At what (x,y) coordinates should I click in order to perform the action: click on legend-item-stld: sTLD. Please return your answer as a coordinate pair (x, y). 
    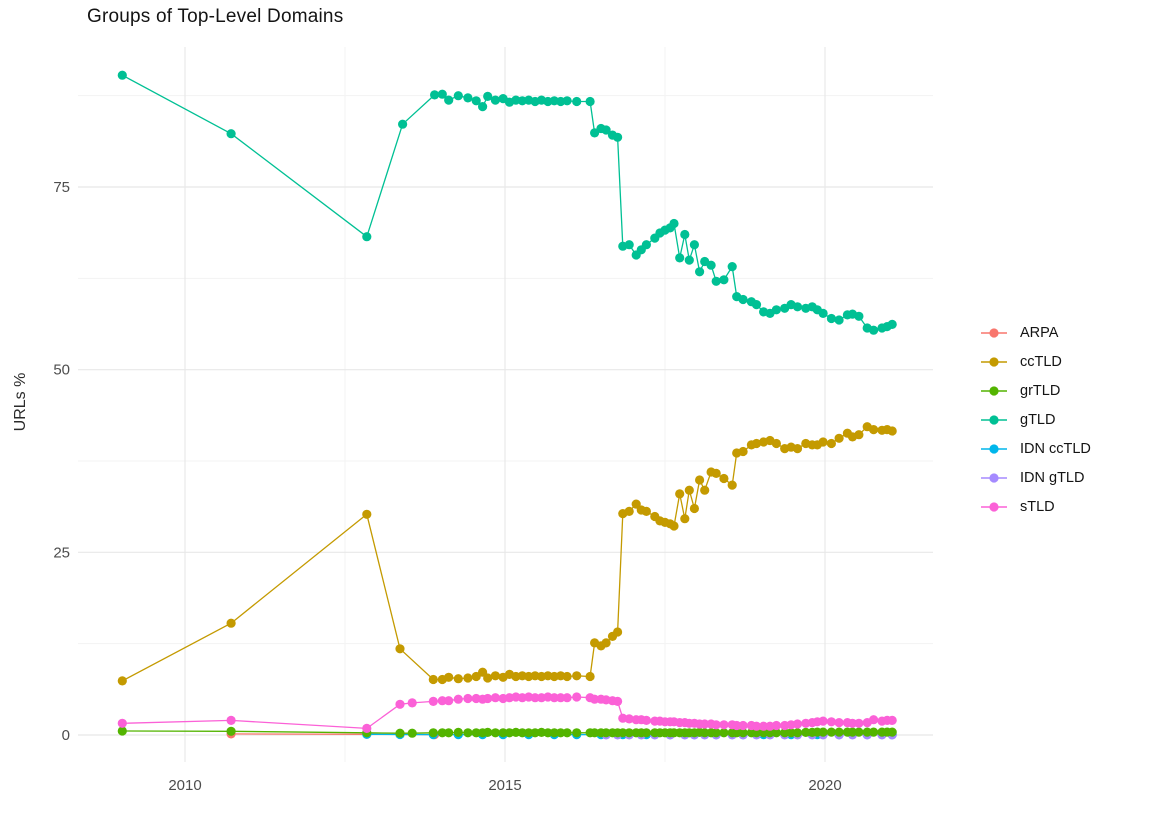
    Looking at the image, I should click on (1036, 506).